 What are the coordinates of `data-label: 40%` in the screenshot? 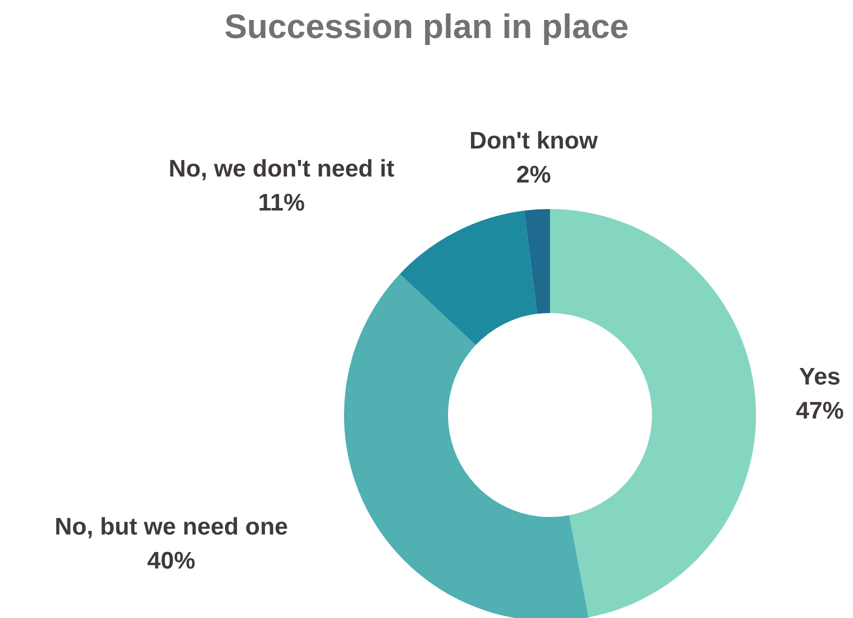 It's located at (171, 561).